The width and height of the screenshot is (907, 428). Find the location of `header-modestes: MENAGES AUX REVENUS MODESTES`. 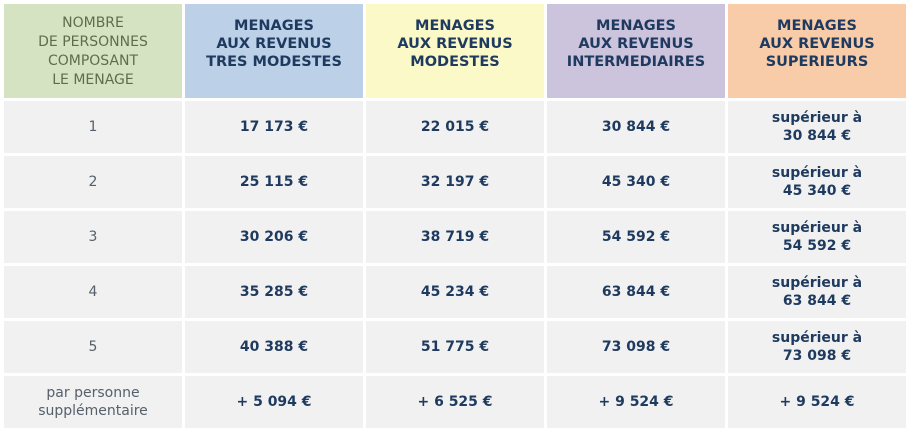

header-modestes: MENAGES AUX REVENUS MODESTES is located at coordinates (455, 51).